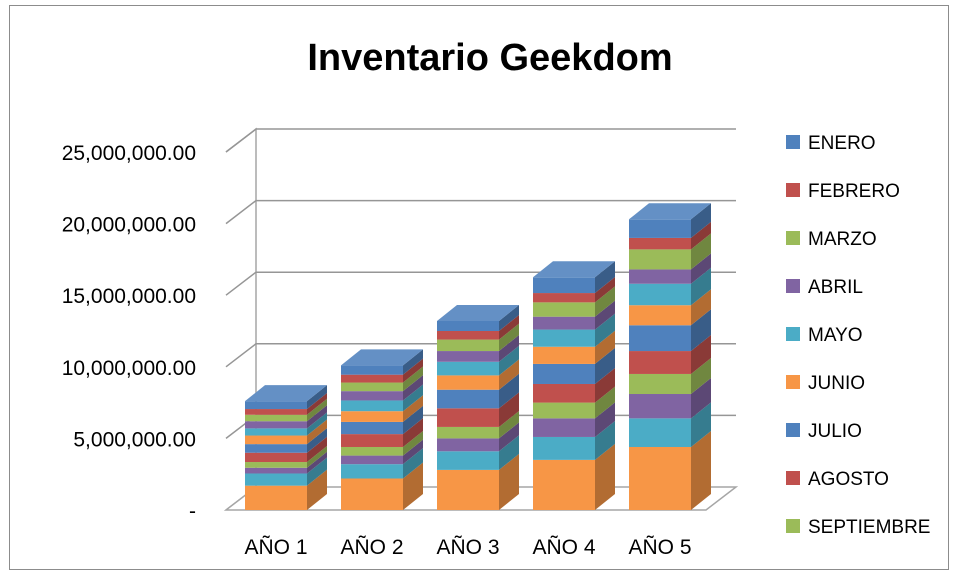 Image resolution: width=956 pixels, height=577 pixels. I want to click on gridline, so click(480, 212).